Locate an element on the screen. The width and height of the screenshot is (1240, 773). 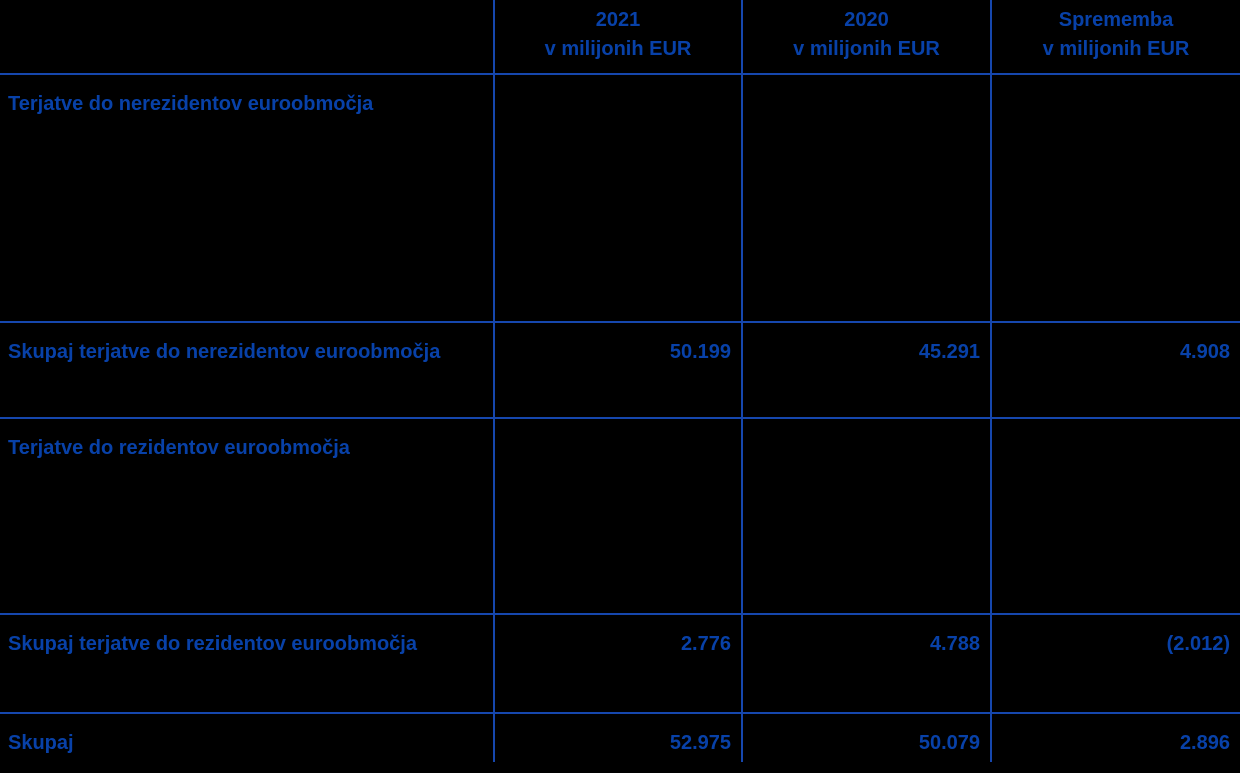
row-value: (2.012) is located at coordinates (1115, 663).